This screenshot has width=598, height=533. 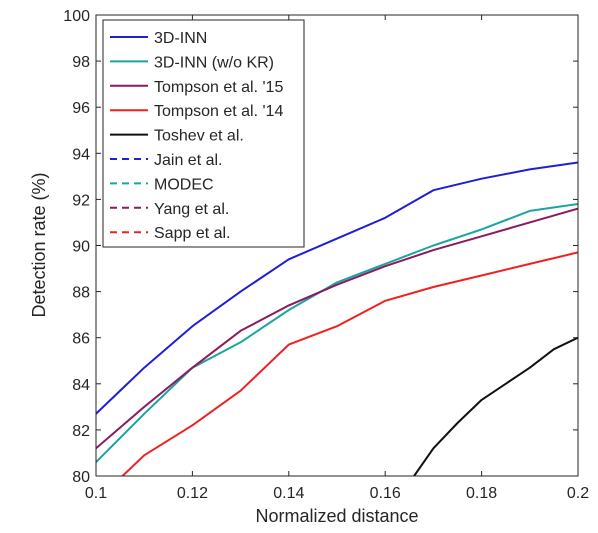 What do you see at coordinates (81, 431) in the screenshot?
I see `y-tick-label: 82` at bounding box center [81, 431].